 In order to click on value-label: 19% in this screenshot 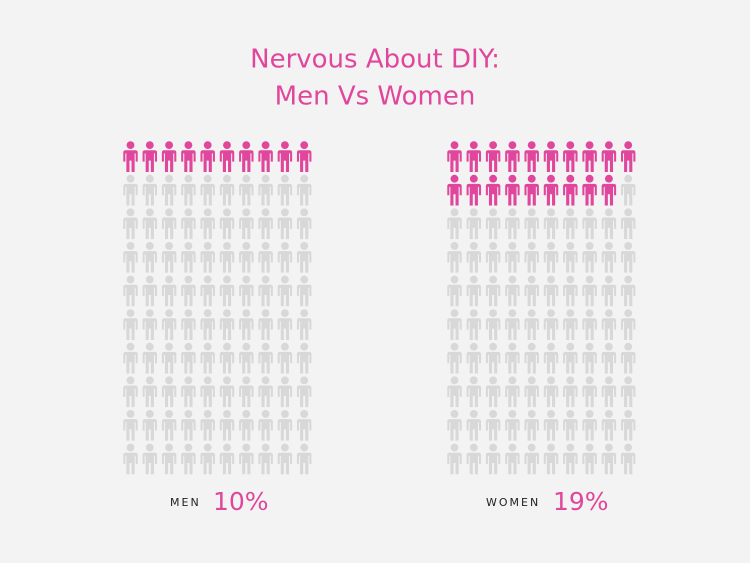, I will do `click(581, 501)`.